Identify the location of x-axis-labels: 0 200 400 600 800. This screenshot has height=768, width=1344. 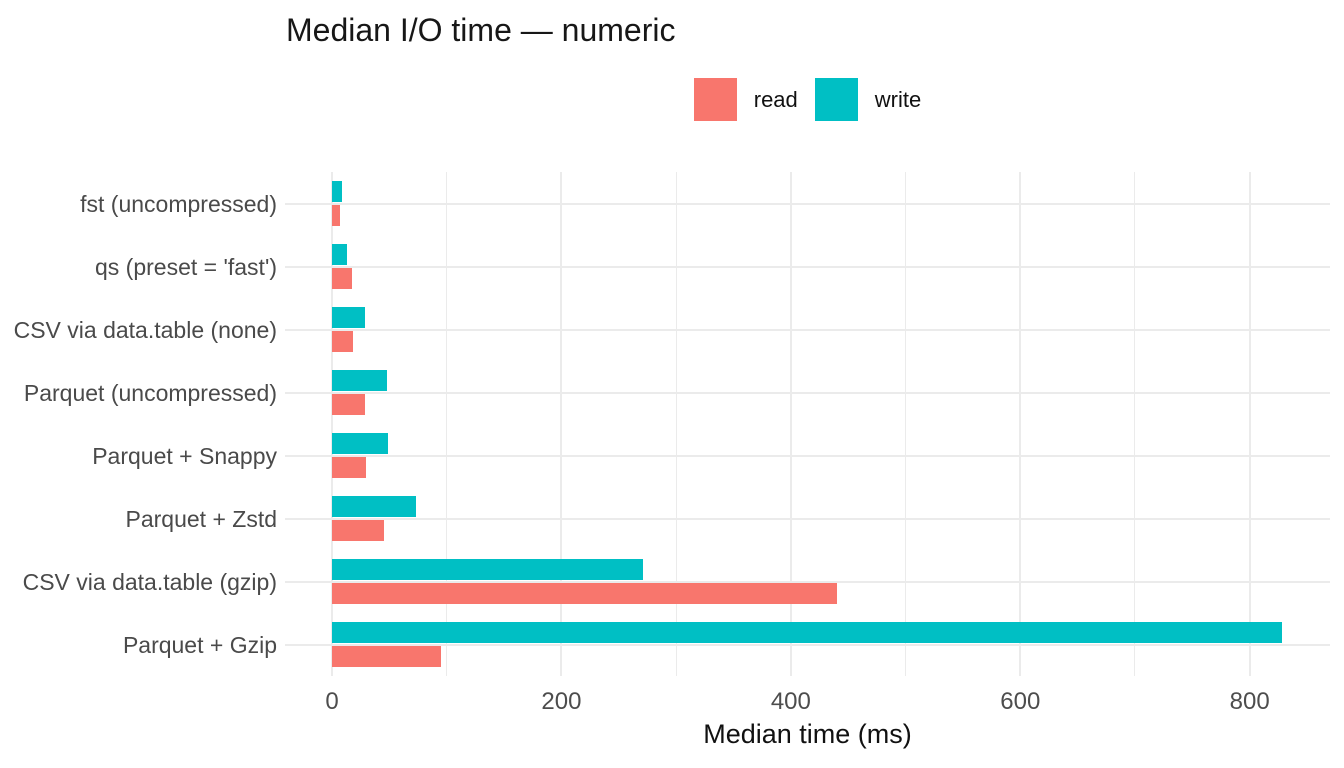
(807, 703).